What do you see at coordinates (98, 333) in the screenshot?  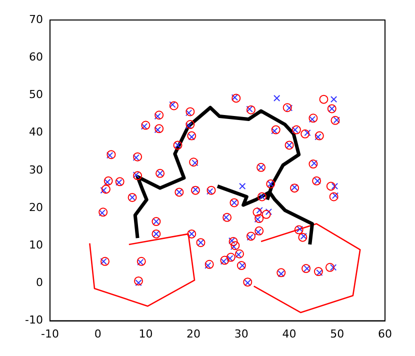 I see `x-tick-label: 0` at bounding box center [98, 333].